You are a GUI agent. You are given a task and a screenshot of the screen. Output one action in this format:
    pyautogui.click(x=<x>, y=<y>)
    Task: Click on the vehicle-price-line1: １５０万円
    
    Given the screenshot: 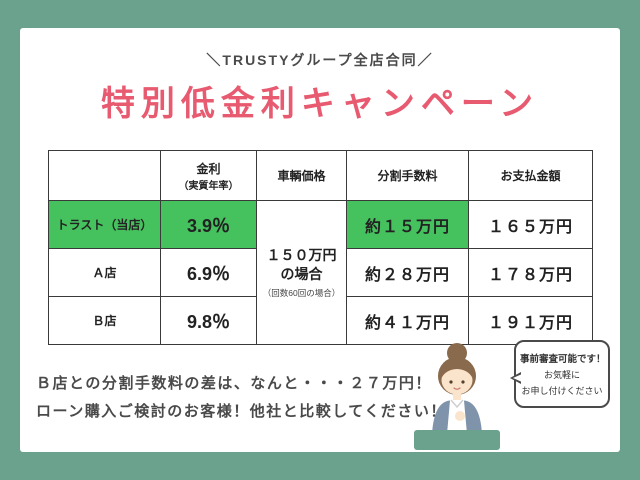 What is the action you would take?
    pyautogui.click(x=301, y=254)
    